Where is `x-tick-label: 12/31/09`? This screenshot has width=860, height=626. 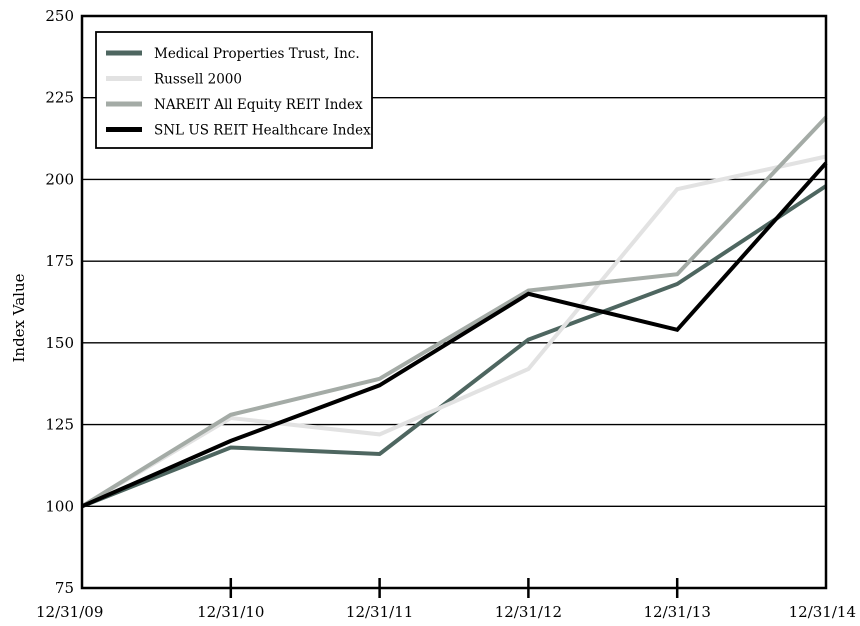
x-tick-label: 12/31/09 is located at coordinates (69, 612).